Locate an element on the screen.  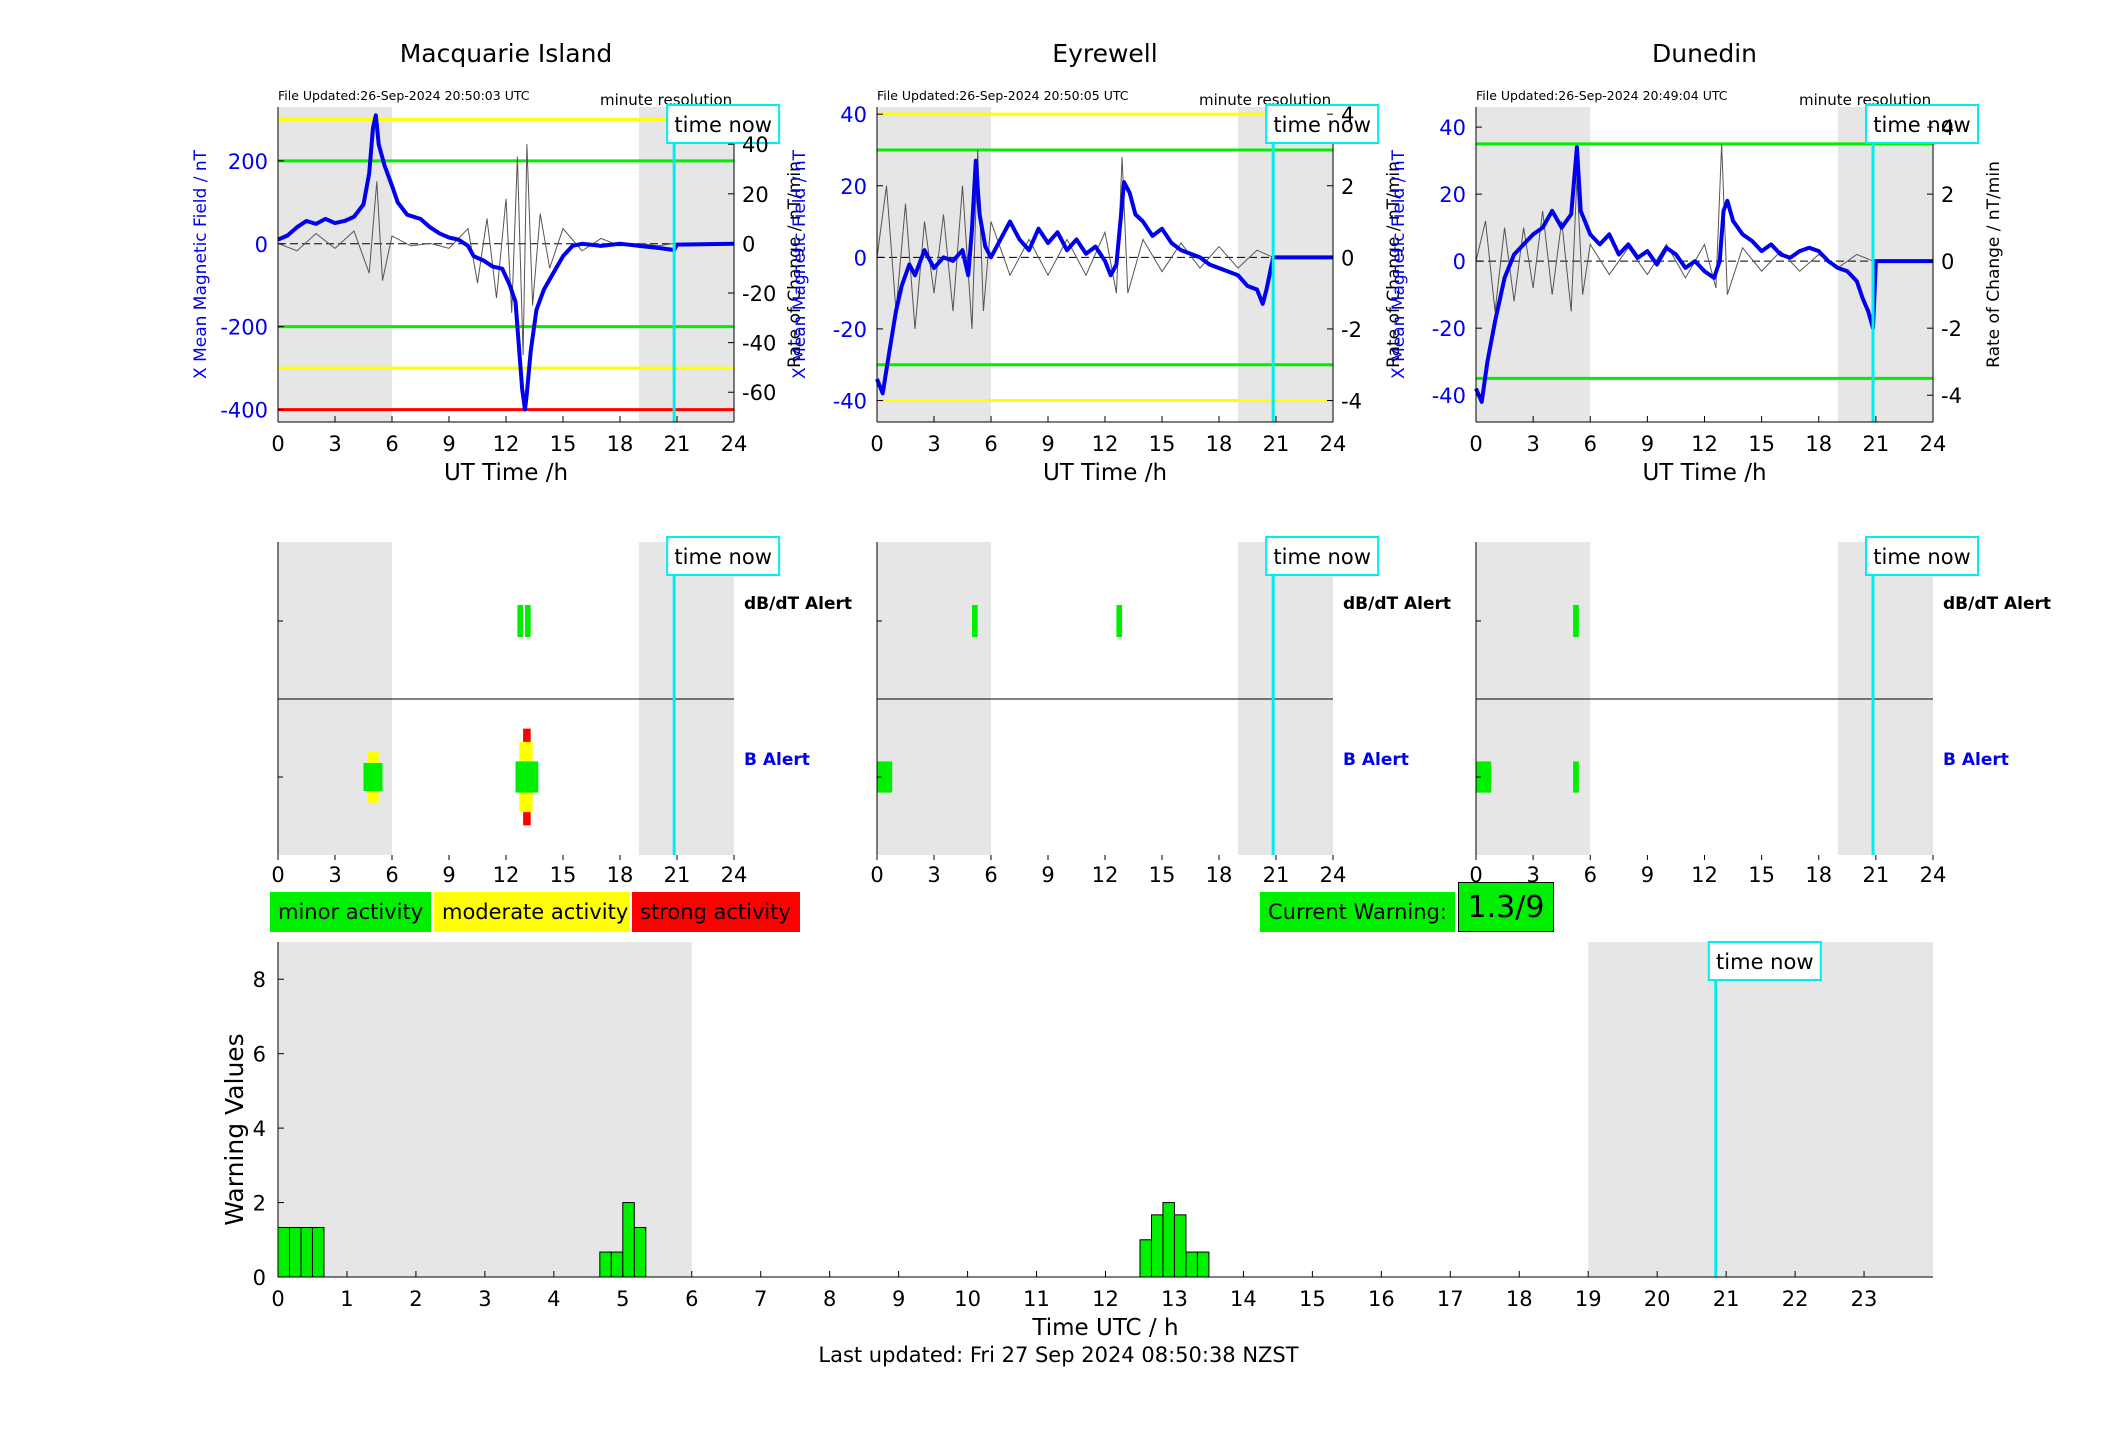
panel-3-time-now-label: time now is located at coordinates (1921, 125).